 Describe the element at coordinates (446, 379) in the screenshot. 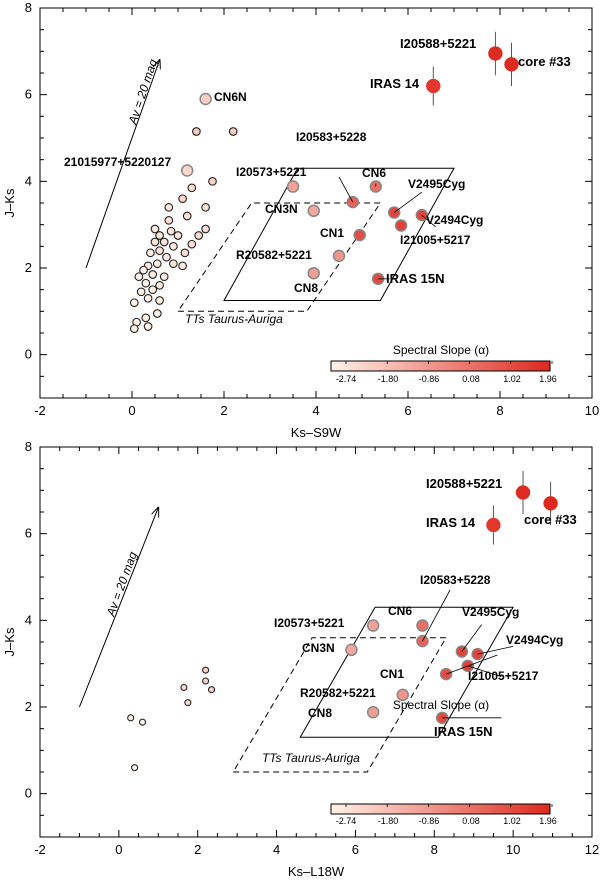

I see `colorbar-tick-labels-ks-s9w: -2.74 -1.80 -0.86 0.08 1.02 1.96` at that location.